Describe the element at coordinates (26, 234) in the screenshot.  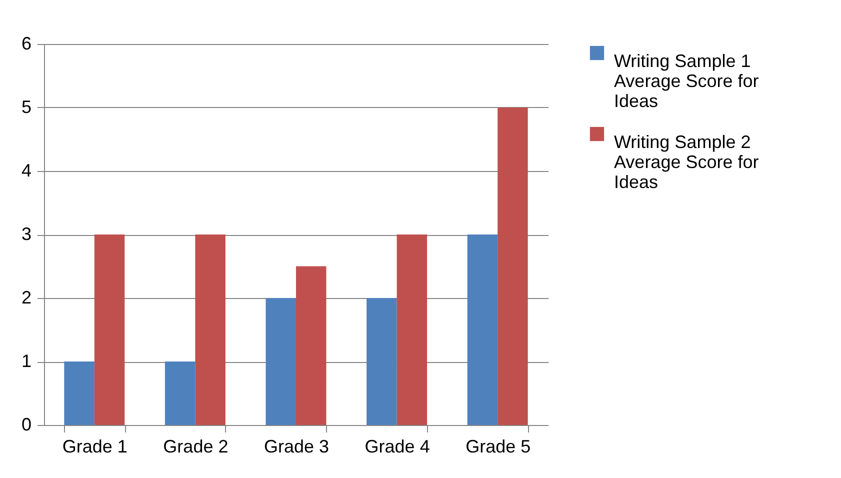
I see `y-tick-label: 3` at that location.